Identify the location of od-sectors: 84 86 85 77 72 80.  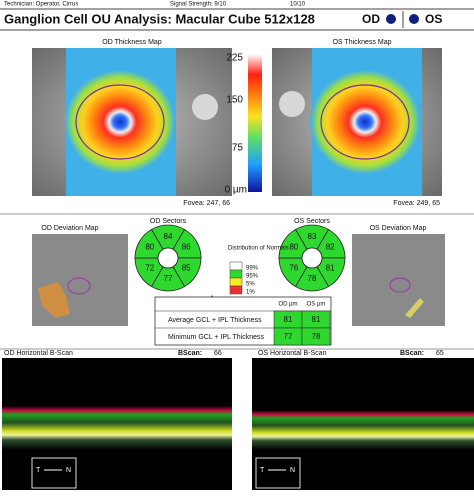
(168, 258).